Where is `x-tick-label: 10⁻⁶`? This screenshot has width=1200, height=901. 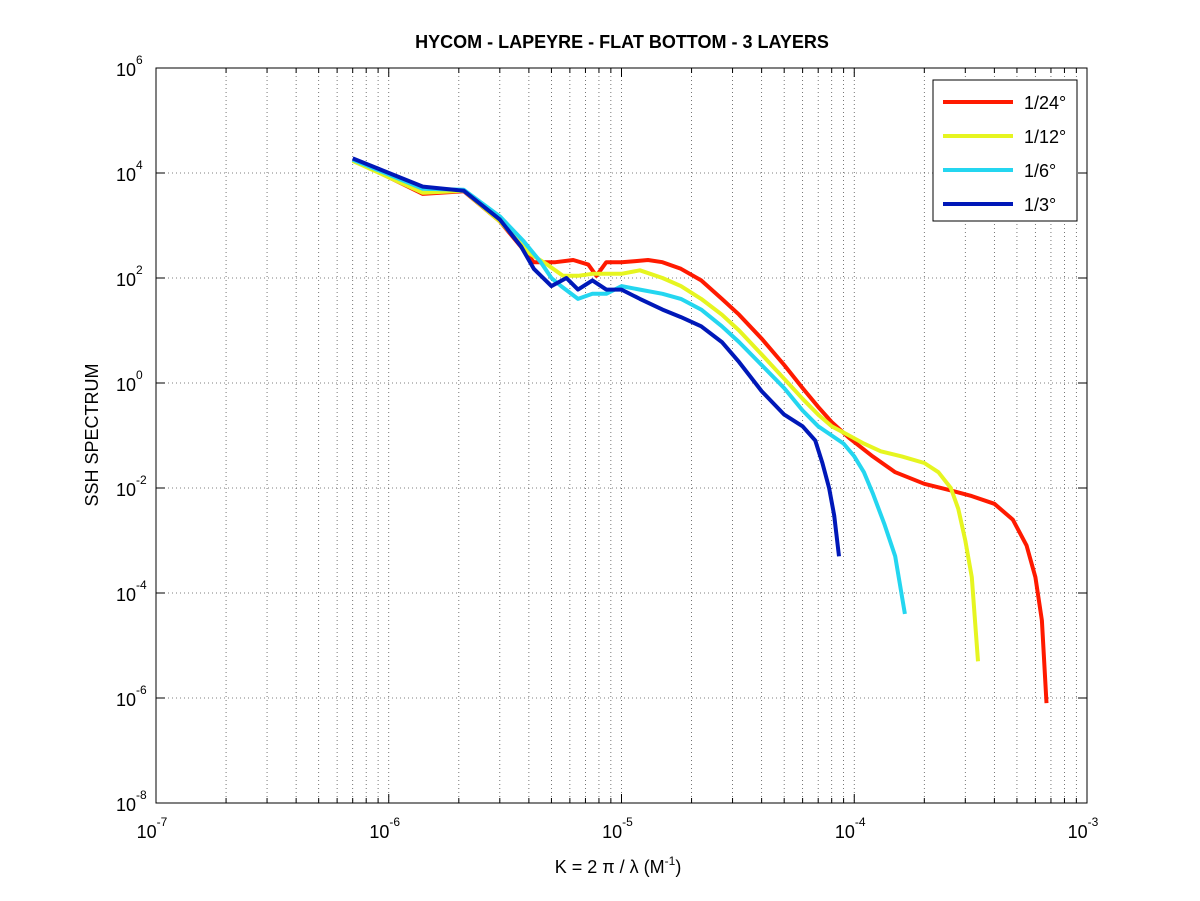 x-tick-label: 10⁻⁶ is located at coordinates (384, 828).